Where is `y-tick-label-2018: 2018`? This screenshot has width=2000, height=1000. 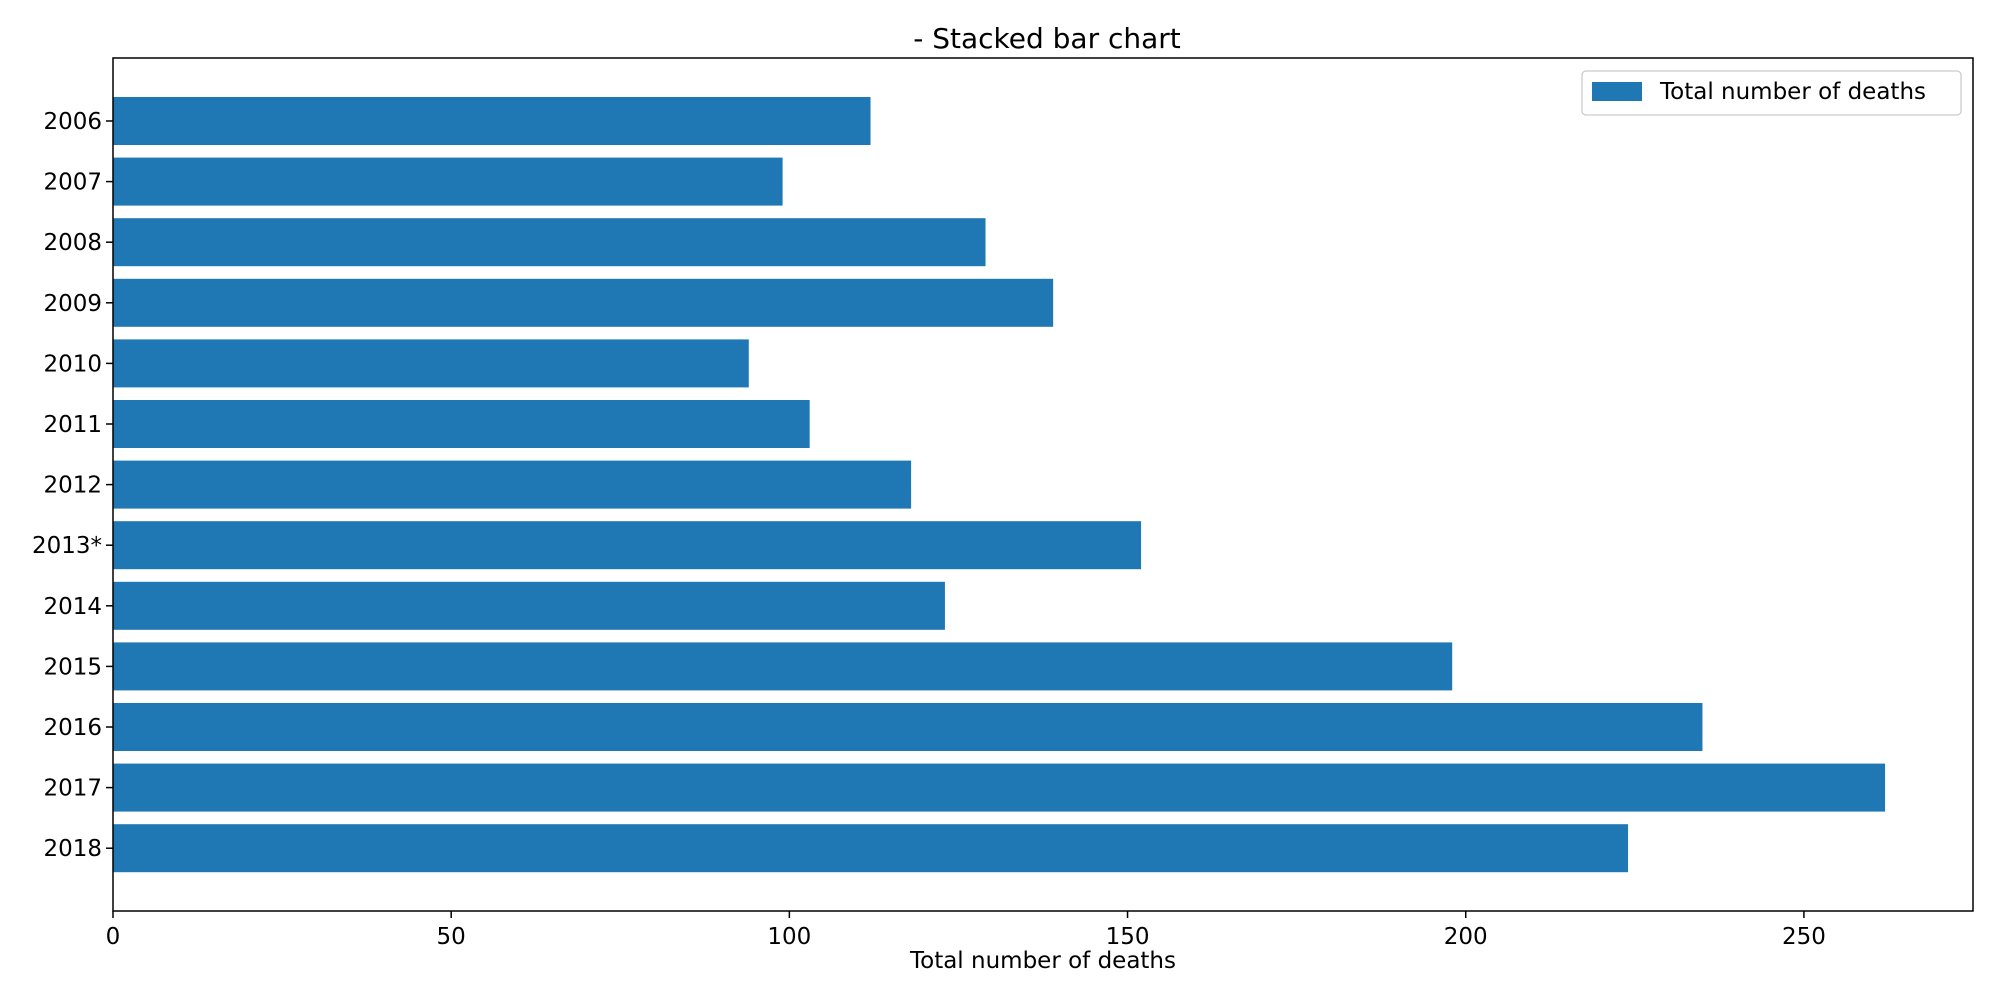 y-tick-label-2018: 2018 is located at coordinates (72, 849).